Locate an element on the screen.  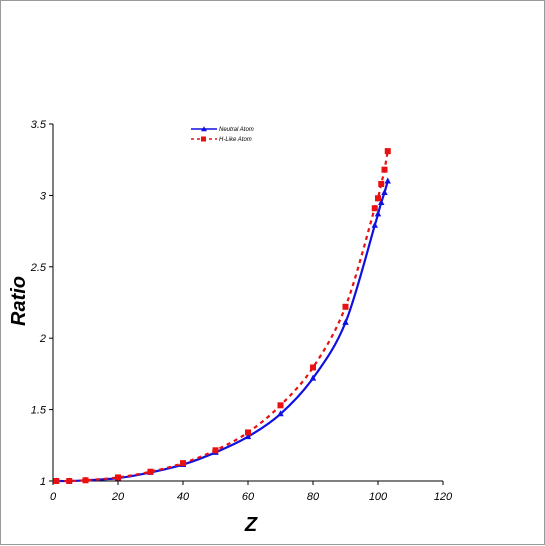
legend: Neutral Atom H-Like Atom is located at coordinates (223, 134).